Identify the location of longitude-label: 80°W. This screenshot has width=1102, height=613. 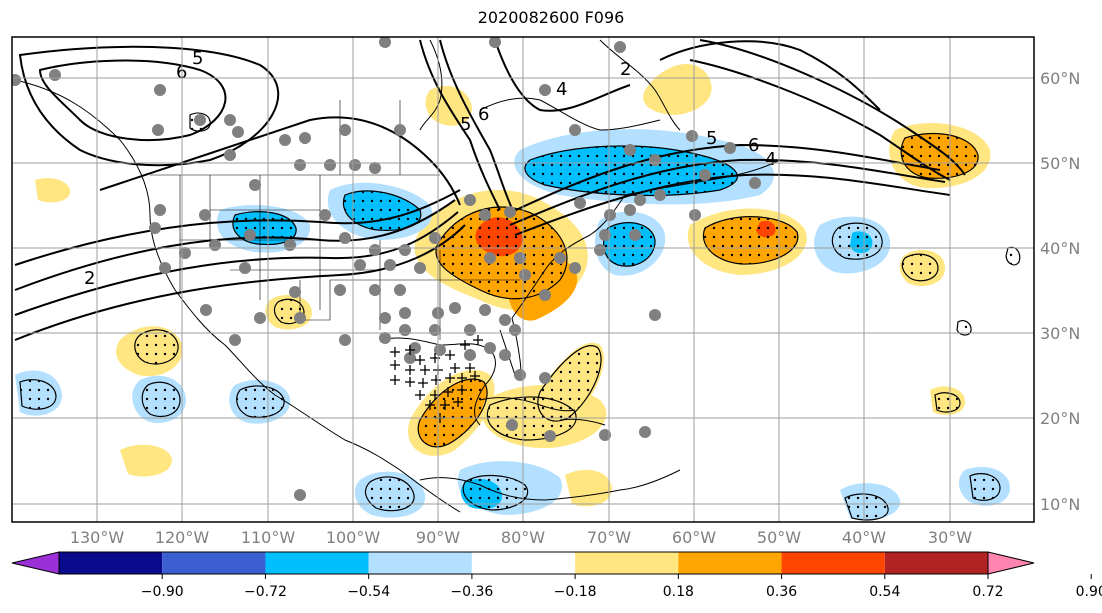
(523, 537).